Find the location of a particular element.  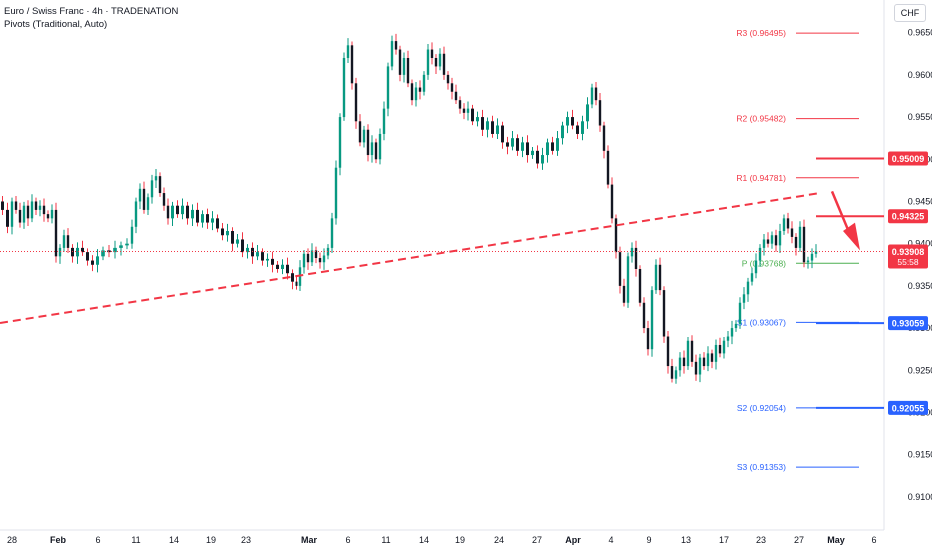

x-tick-label: 9 is located at coordinates (648, 540).